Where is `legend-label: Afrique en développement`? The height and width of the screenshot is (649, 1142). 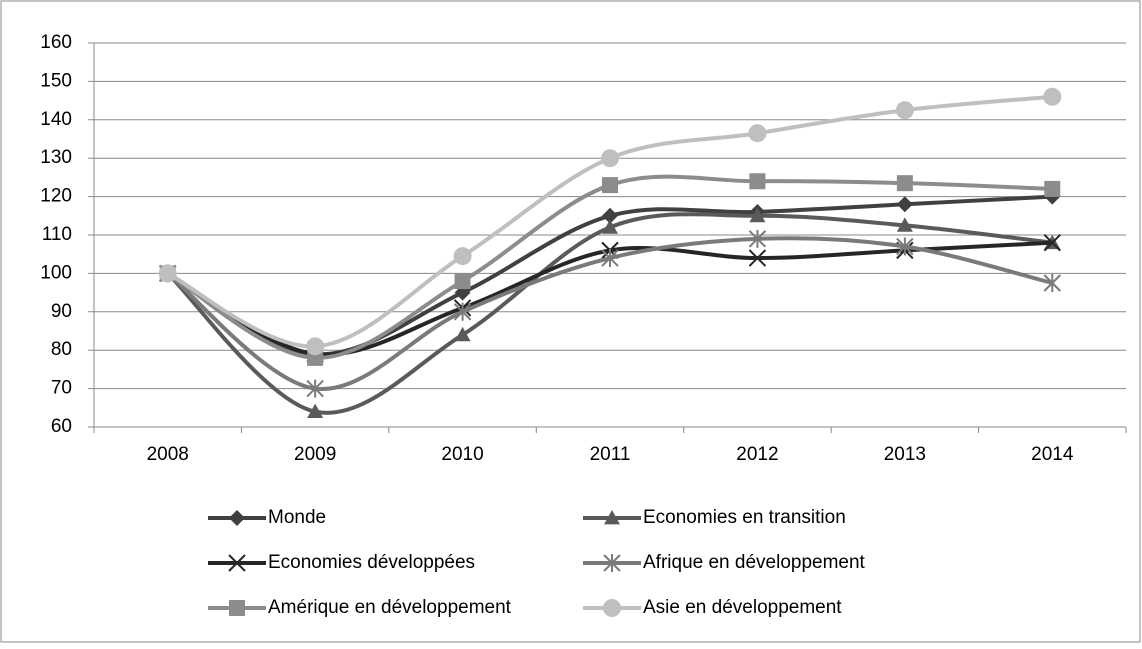
legend-label: Afrique en développement is located at coordinates (754, 562).